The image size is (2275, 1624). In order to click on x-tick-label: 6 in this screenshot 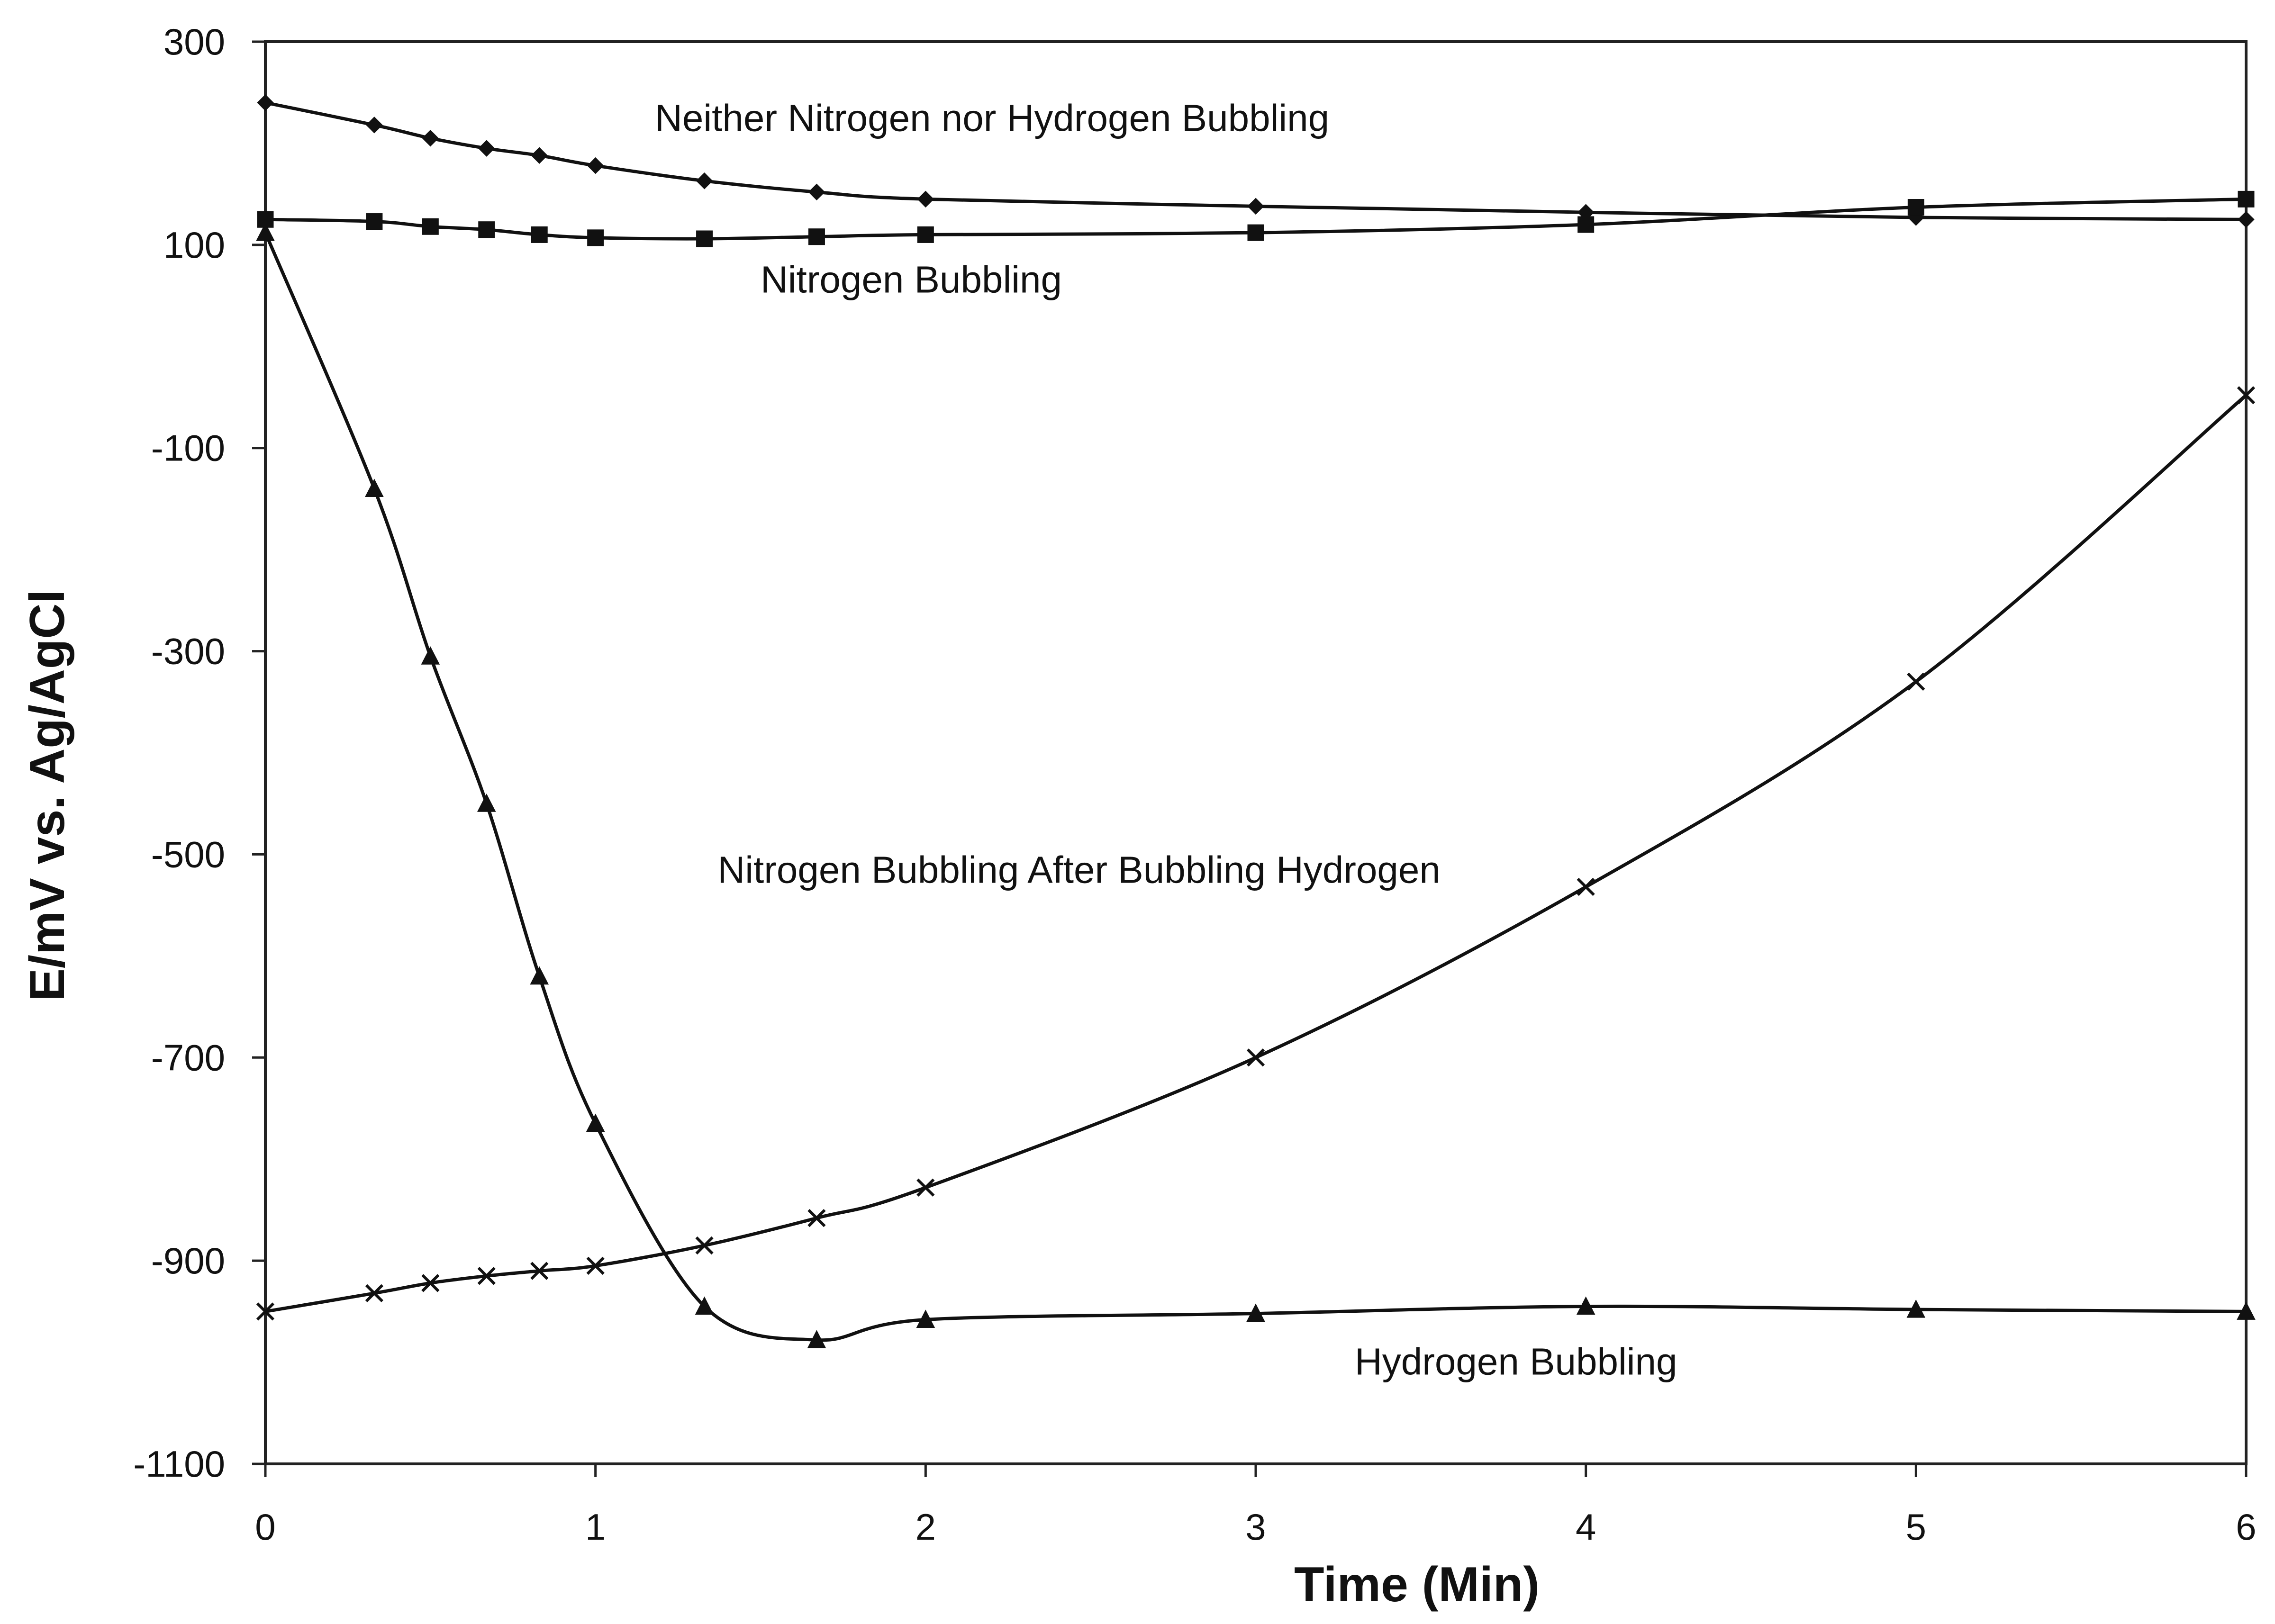, I will do `click(2246, 1527)`.